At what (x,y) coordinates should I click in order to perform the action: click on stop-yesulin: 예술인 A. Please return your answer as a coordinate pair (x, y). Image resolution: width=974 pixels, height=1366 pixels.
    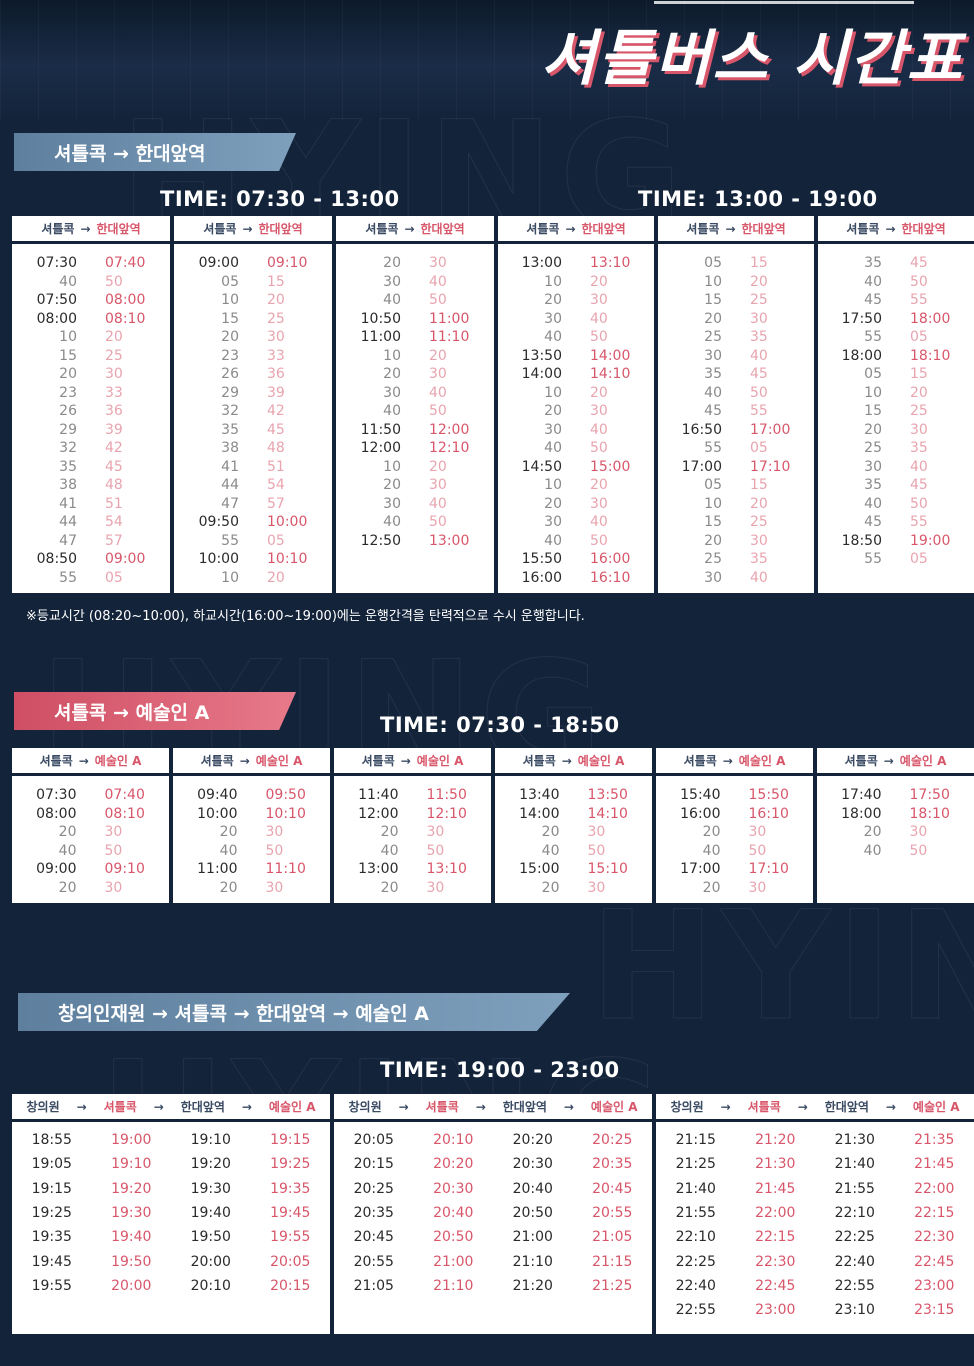
    Looking at the image, I should click on (614, 1107).